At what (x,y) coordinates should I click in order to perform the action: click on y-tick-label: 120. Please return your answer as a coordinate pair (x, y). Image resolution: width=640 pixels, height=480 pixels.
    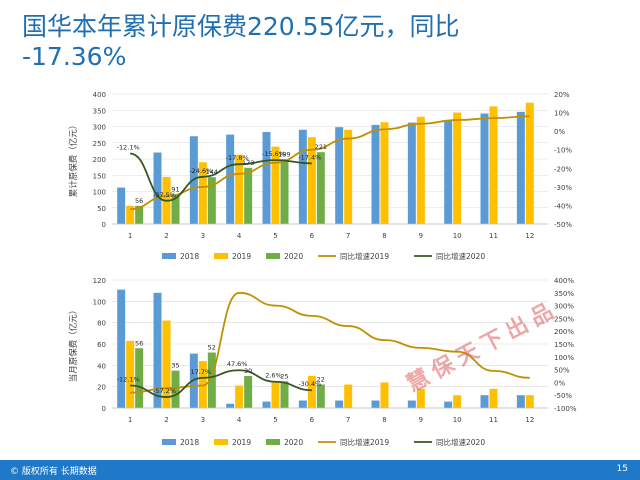
    Looking at the image, I should click on (99, 281).